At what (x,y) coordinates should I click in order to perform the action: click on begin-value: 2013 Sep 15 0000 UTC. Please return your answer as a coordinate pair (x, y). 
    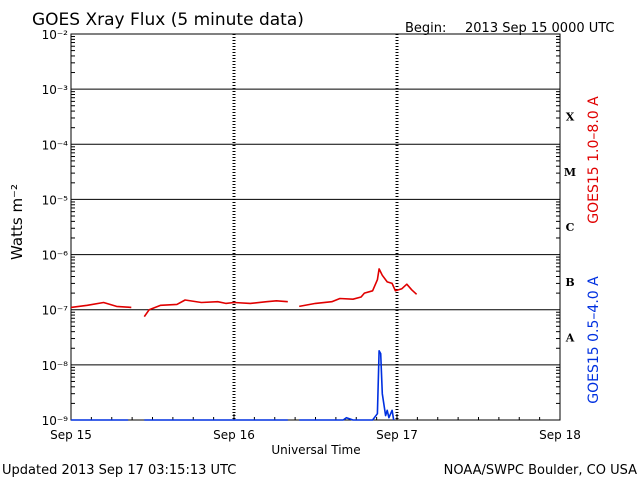
    Looking at the image, I should click on (540, 28).